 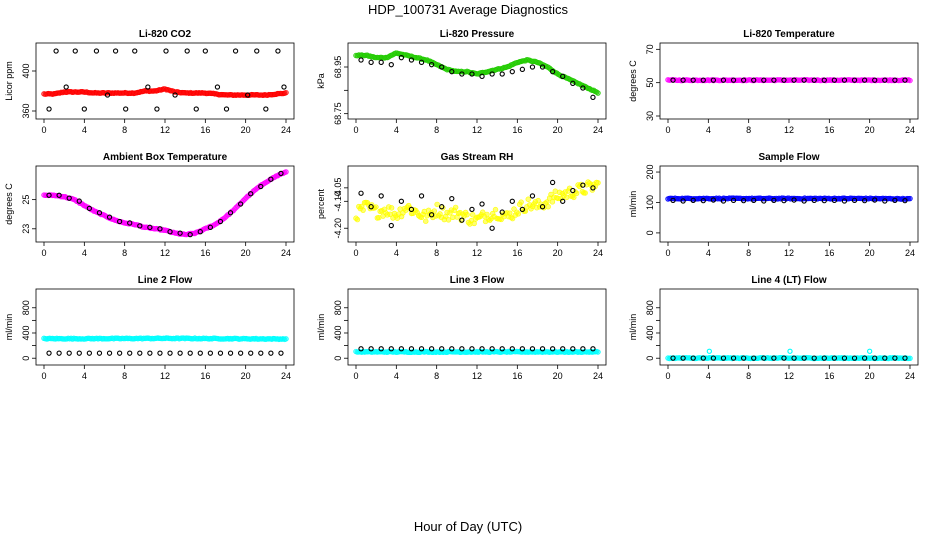 I want to click on panel-title: Gas Stream RH, so click(x=477, y=157).